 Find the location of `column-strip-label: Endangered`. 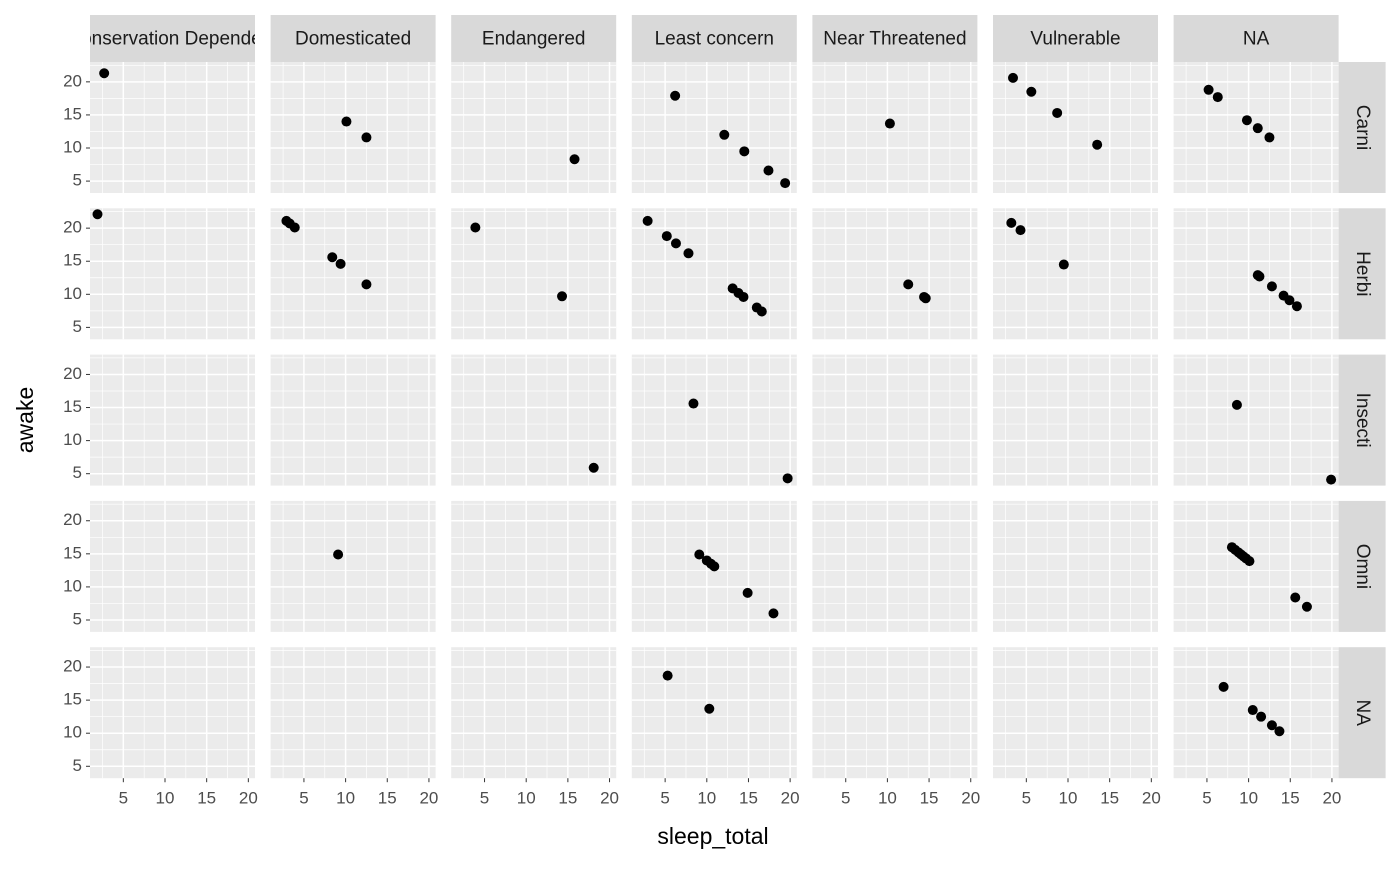

column-strip-label: Endangered is located at coordinates (534, 39).